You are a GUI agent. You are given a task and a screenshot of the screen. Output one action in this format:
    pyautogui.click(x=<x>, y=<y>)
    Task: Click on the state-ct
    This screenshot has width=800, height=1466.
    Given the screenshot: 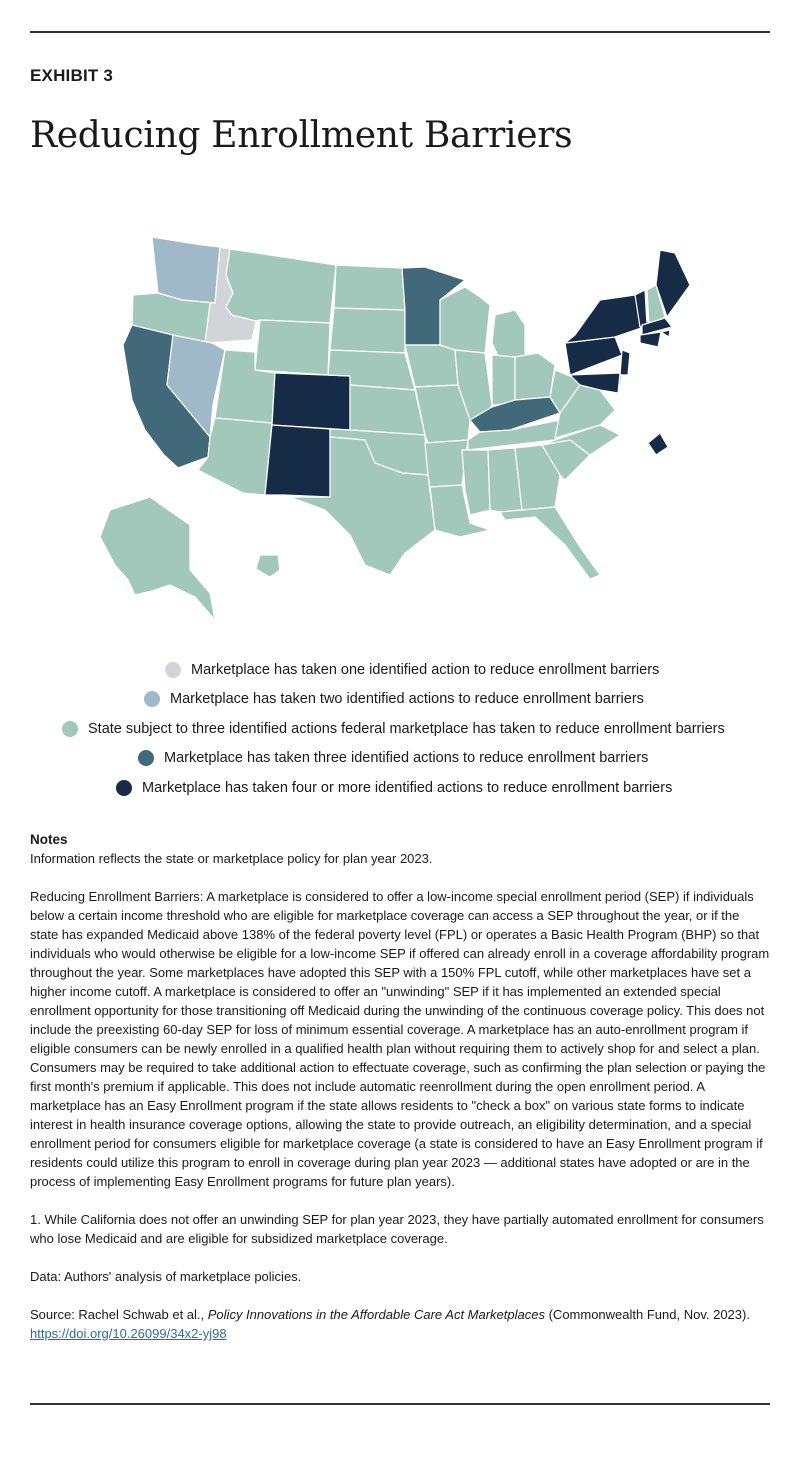 What is the action you would take?
    pyautogui.click(x=650, y=339)
    